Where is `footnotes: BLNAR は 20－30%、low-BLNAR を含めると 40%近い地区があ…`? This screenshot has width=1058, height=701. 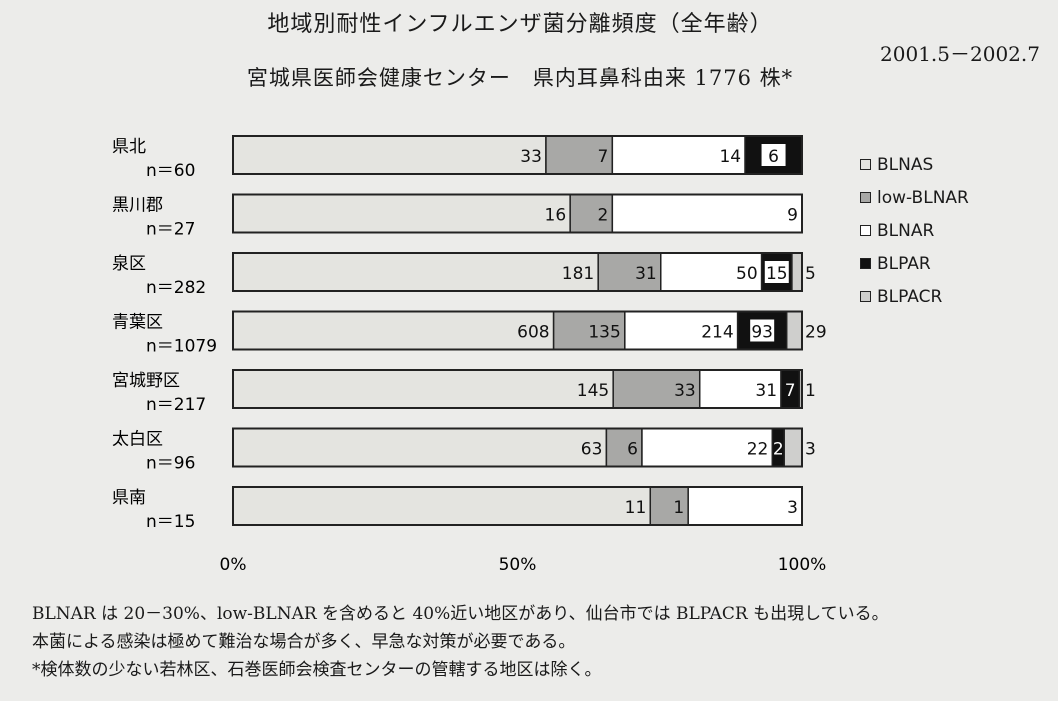
footnotes: BLNAR は 20－30%、low-BLNAR を含めると 40%近い地区があ… is located at coordinates (460, 642).